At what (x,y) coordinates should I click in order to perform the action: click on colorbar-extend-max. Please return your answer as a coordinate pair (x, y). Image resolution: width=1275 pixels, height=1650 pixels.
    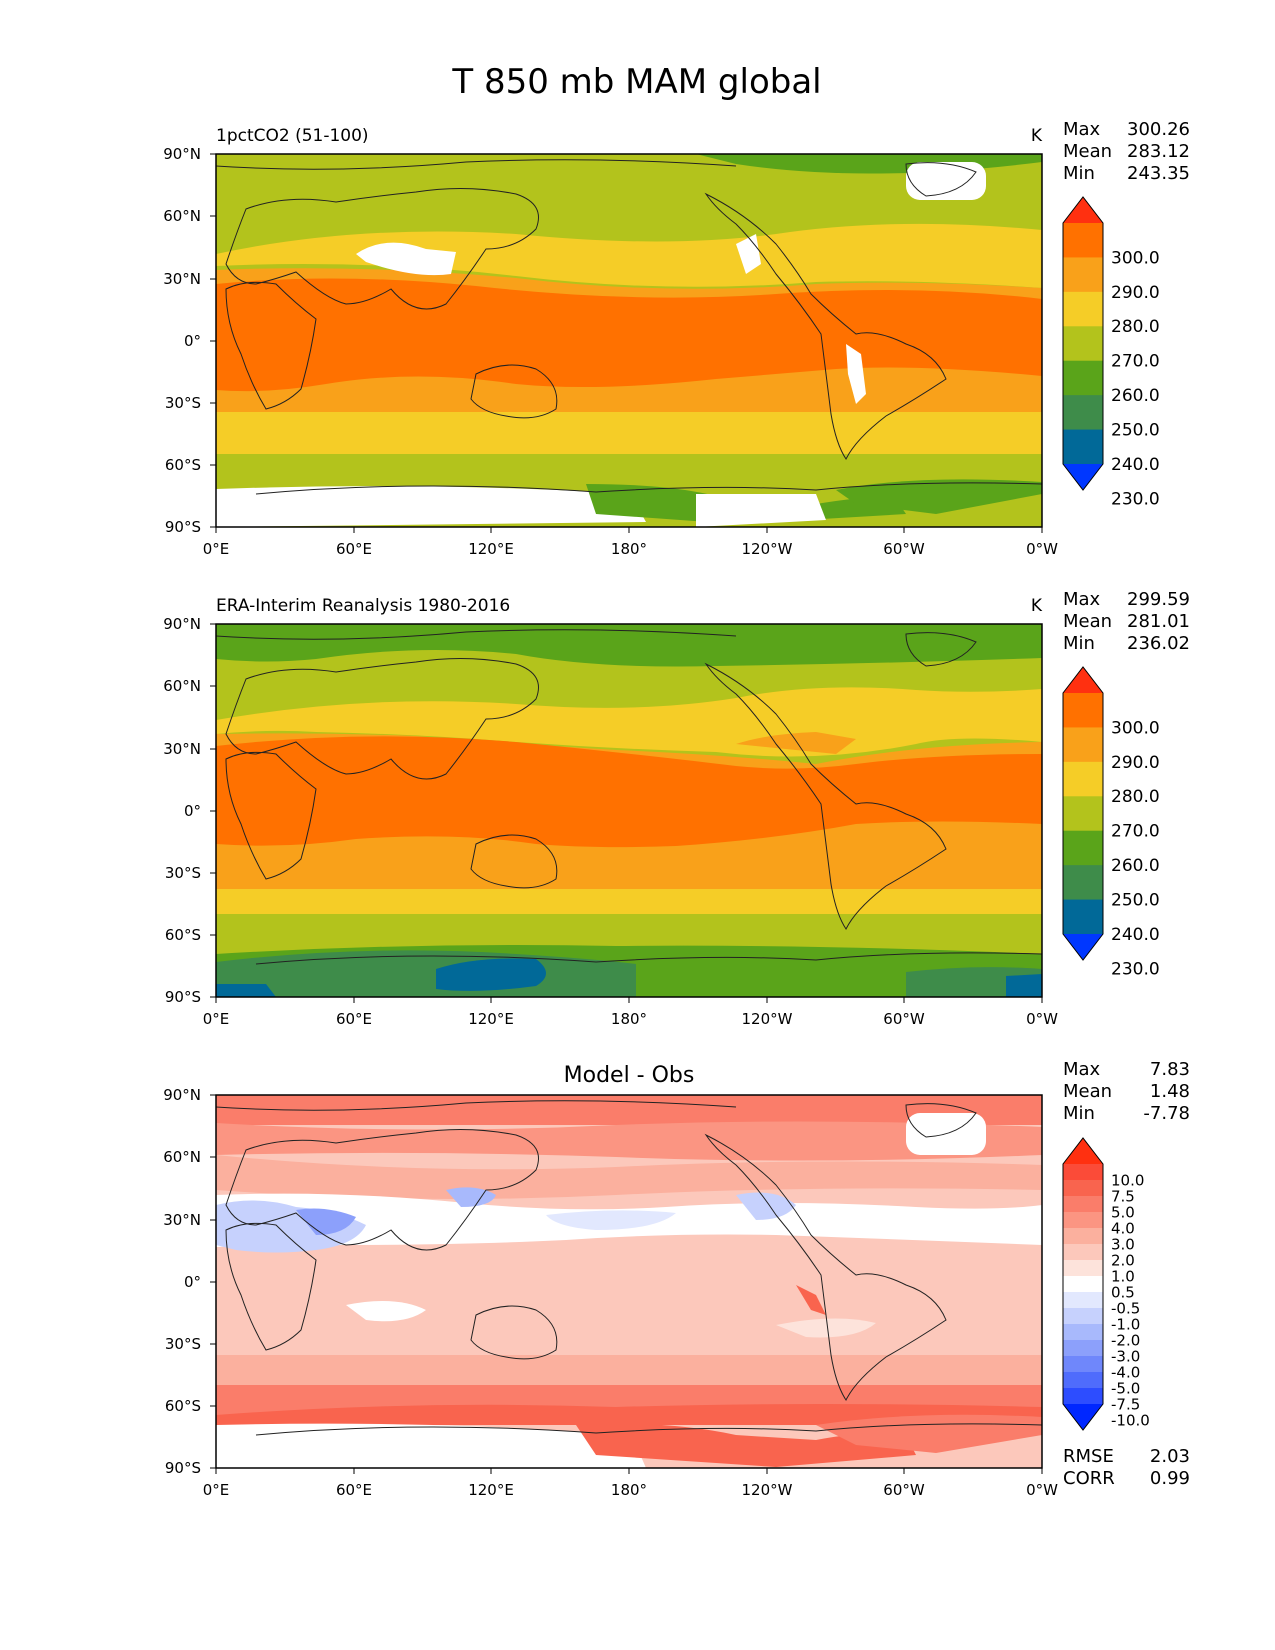
    Looking at the image, I should click on (1083, 680).